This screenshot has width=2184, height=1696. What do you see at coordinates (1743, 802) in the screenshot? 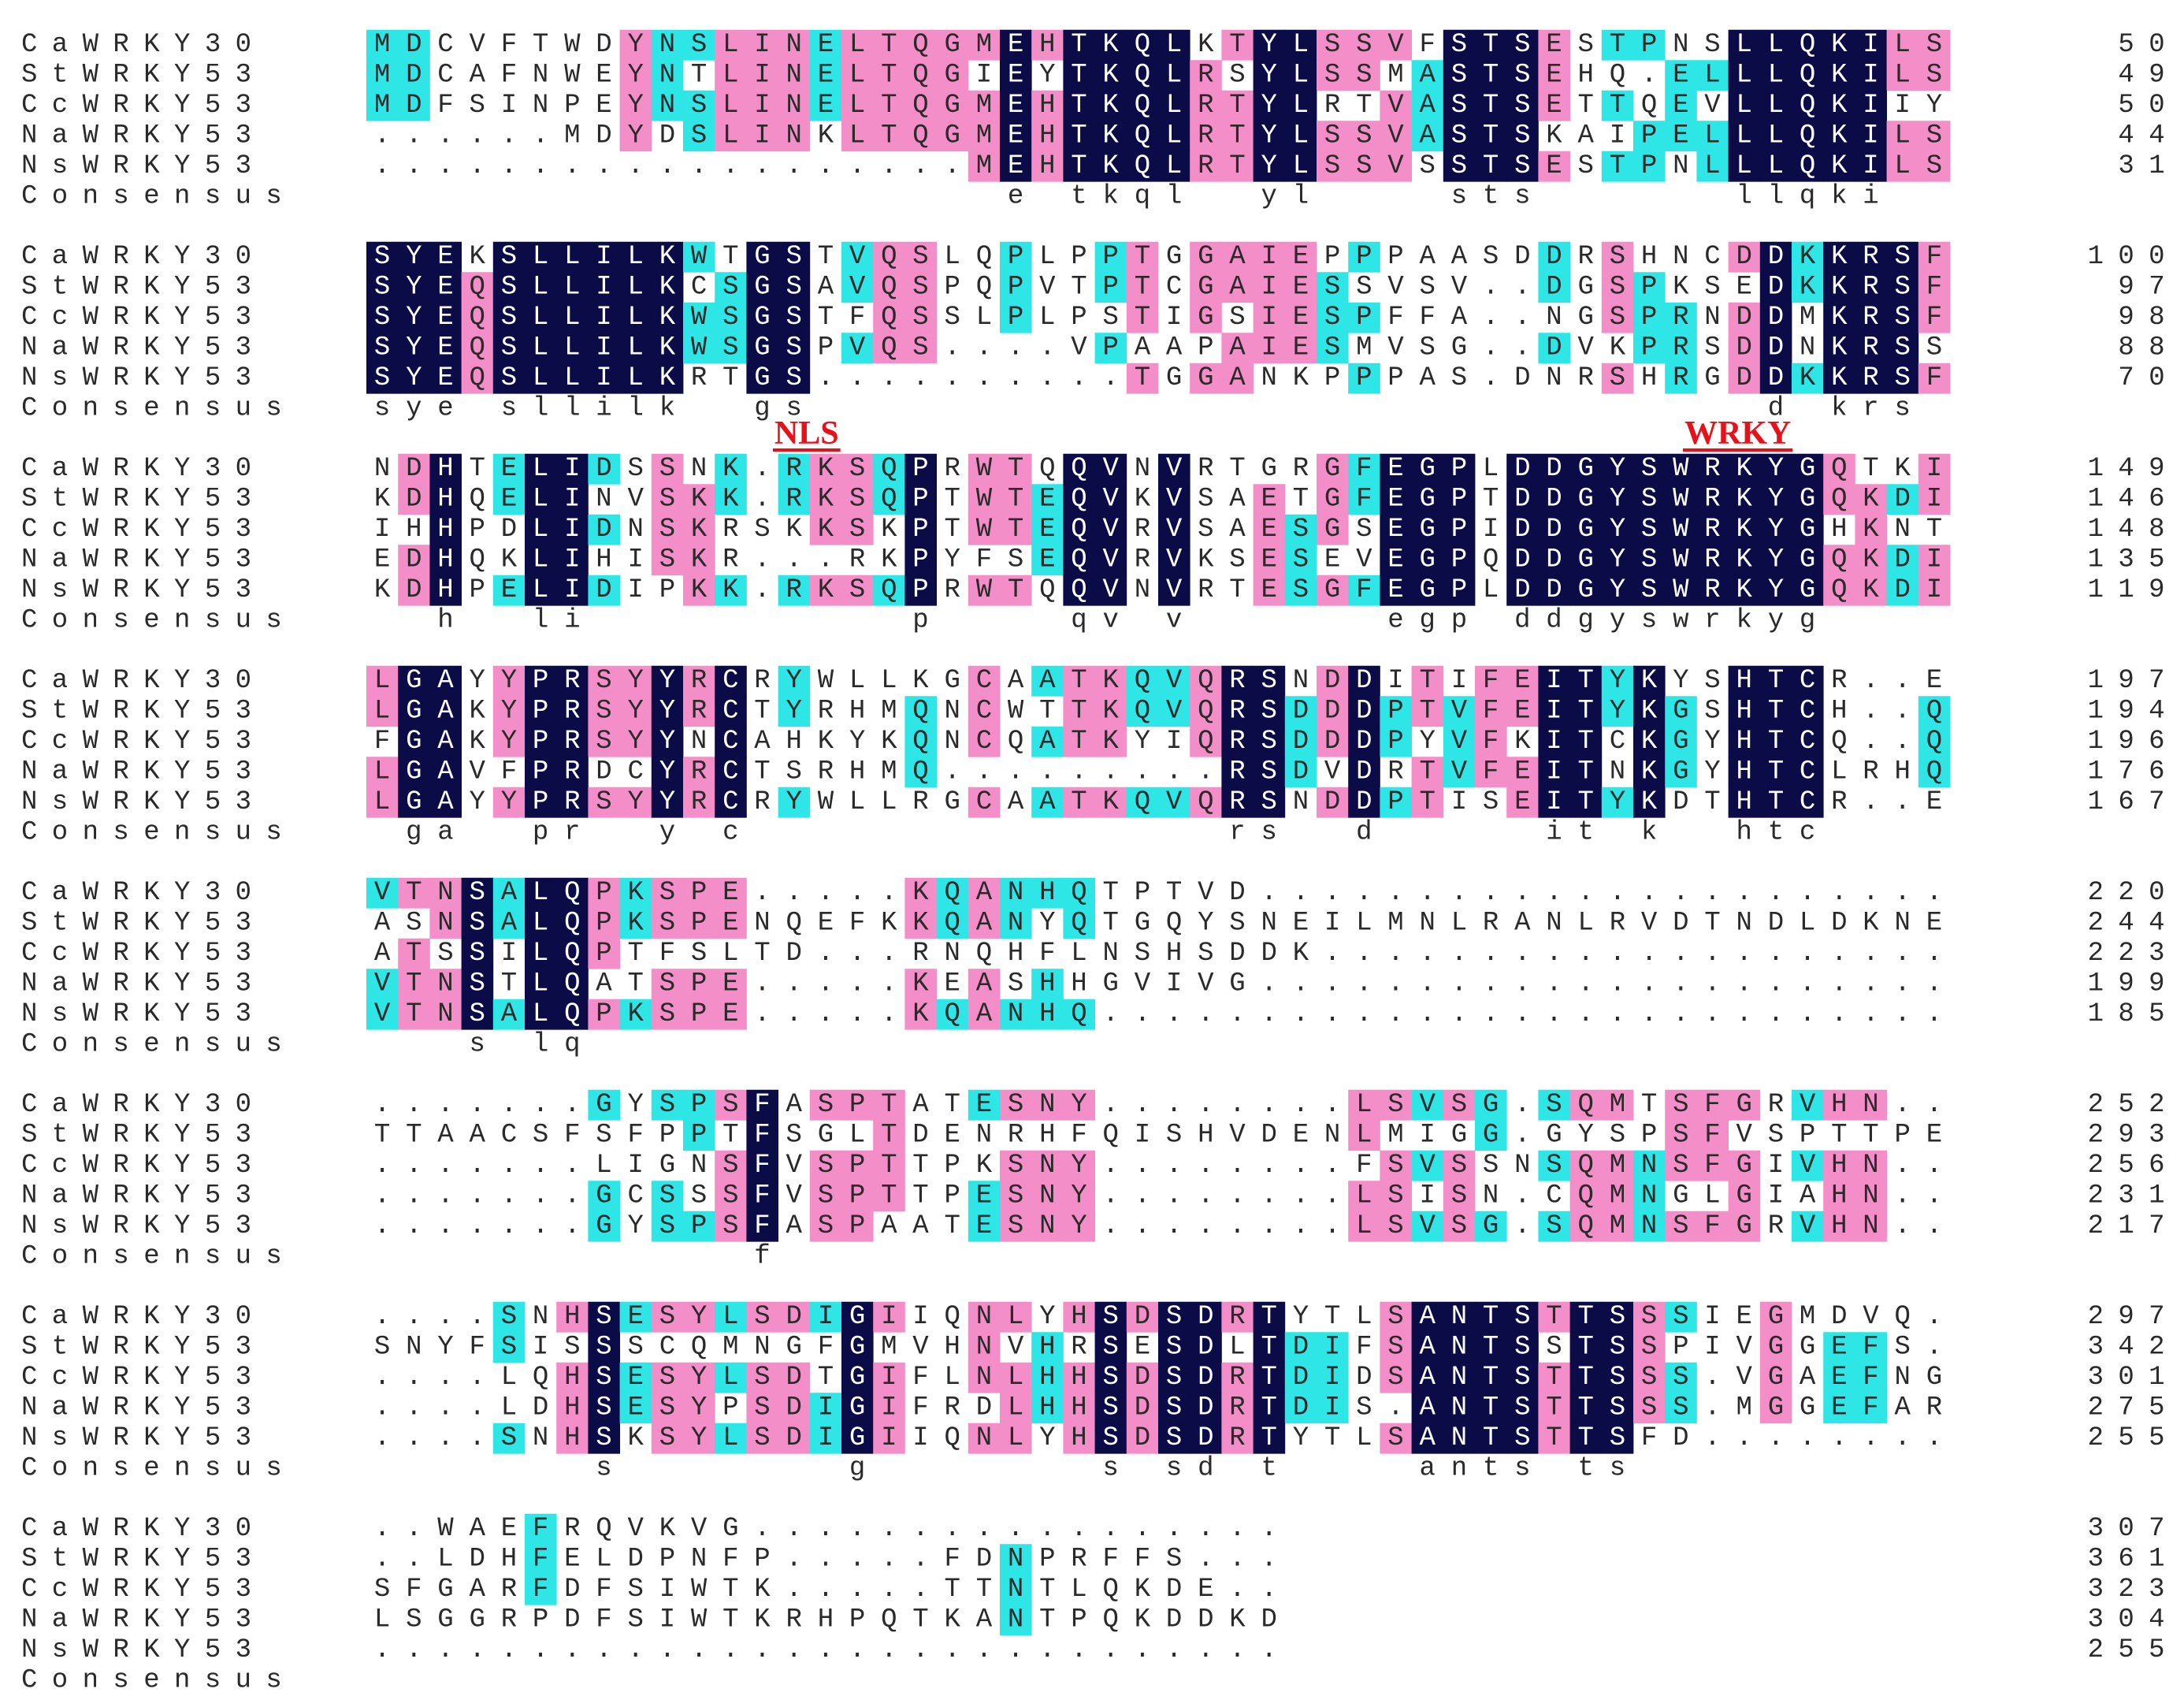
I see `residue: H` at bounding box center [1743, 802].